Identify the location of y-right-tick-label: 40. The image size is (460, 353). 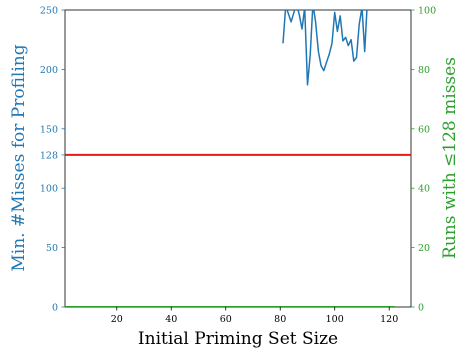
(424, 189).